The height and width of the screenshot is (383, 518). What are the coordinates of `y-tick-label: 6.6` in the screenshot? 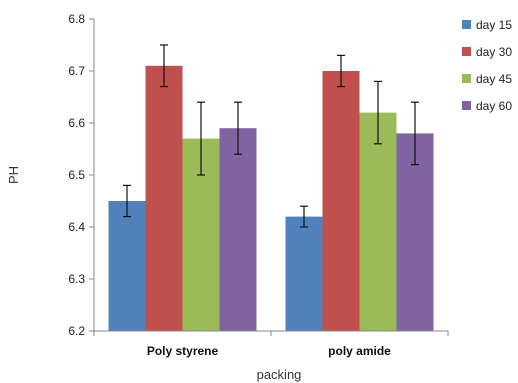 It's located at (76, 123).